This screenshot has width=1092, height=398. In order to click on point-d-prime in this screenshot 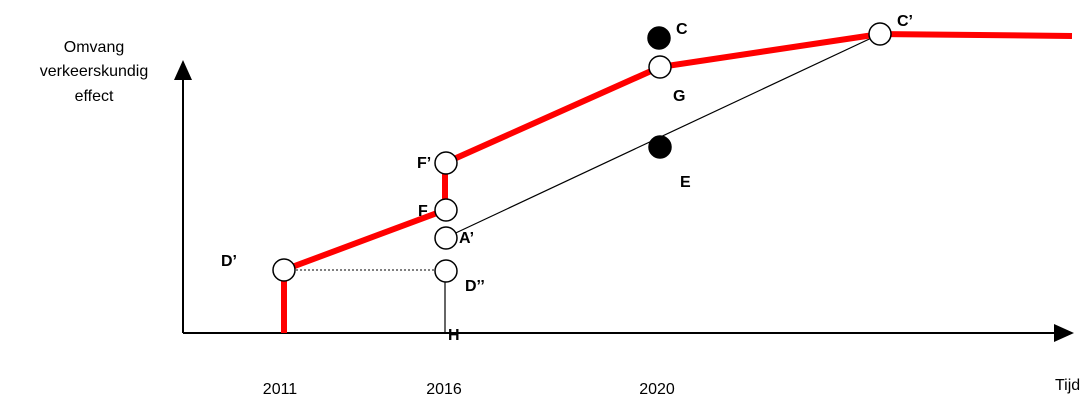, I will do `click(284, 270)`.